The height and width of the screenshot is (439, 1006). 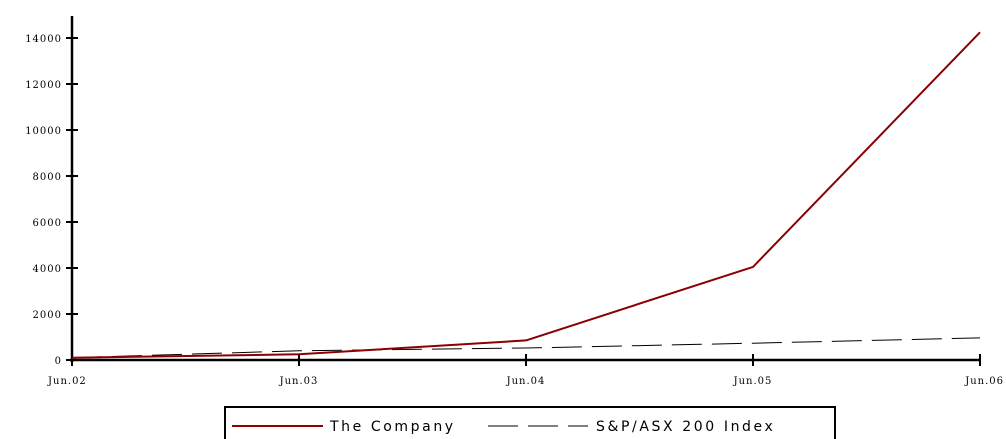 What do you see at coordinates (526, 348) in the screenshot?
I see `series-line-s-p-asx-200-index` at bounding box center [526, 348].